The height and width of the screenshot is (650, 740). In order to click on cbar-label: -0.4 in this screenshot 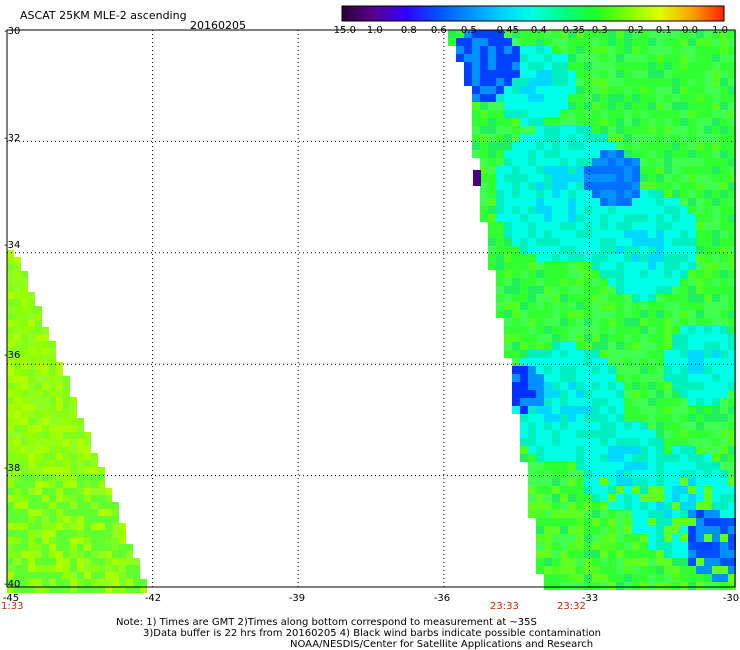, I will do `click(537, 30)`.